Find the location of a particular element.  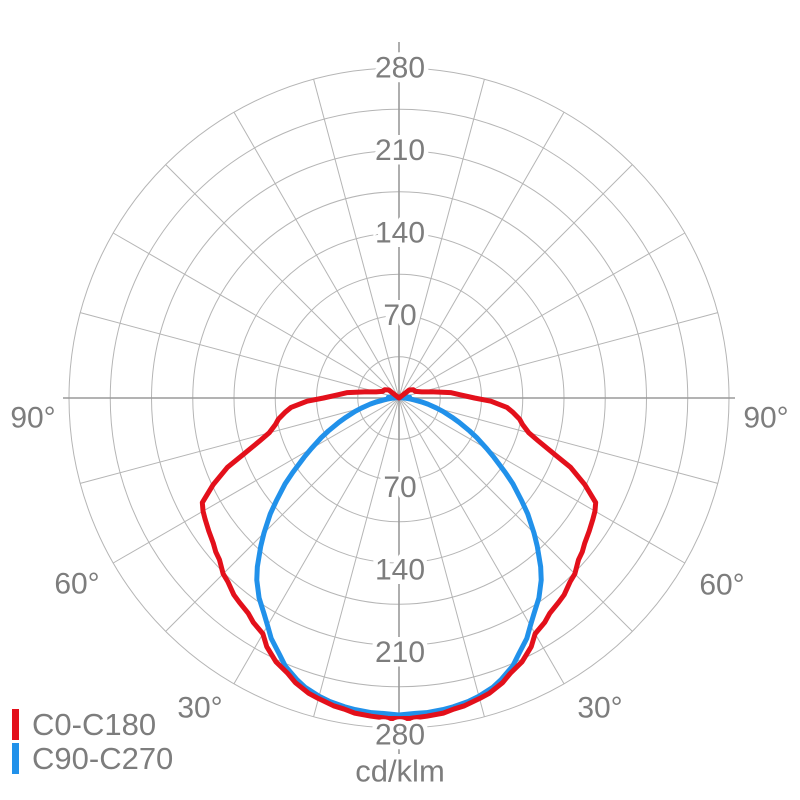

unit-label-text: cd/klm is located at coordinates (400, 771).